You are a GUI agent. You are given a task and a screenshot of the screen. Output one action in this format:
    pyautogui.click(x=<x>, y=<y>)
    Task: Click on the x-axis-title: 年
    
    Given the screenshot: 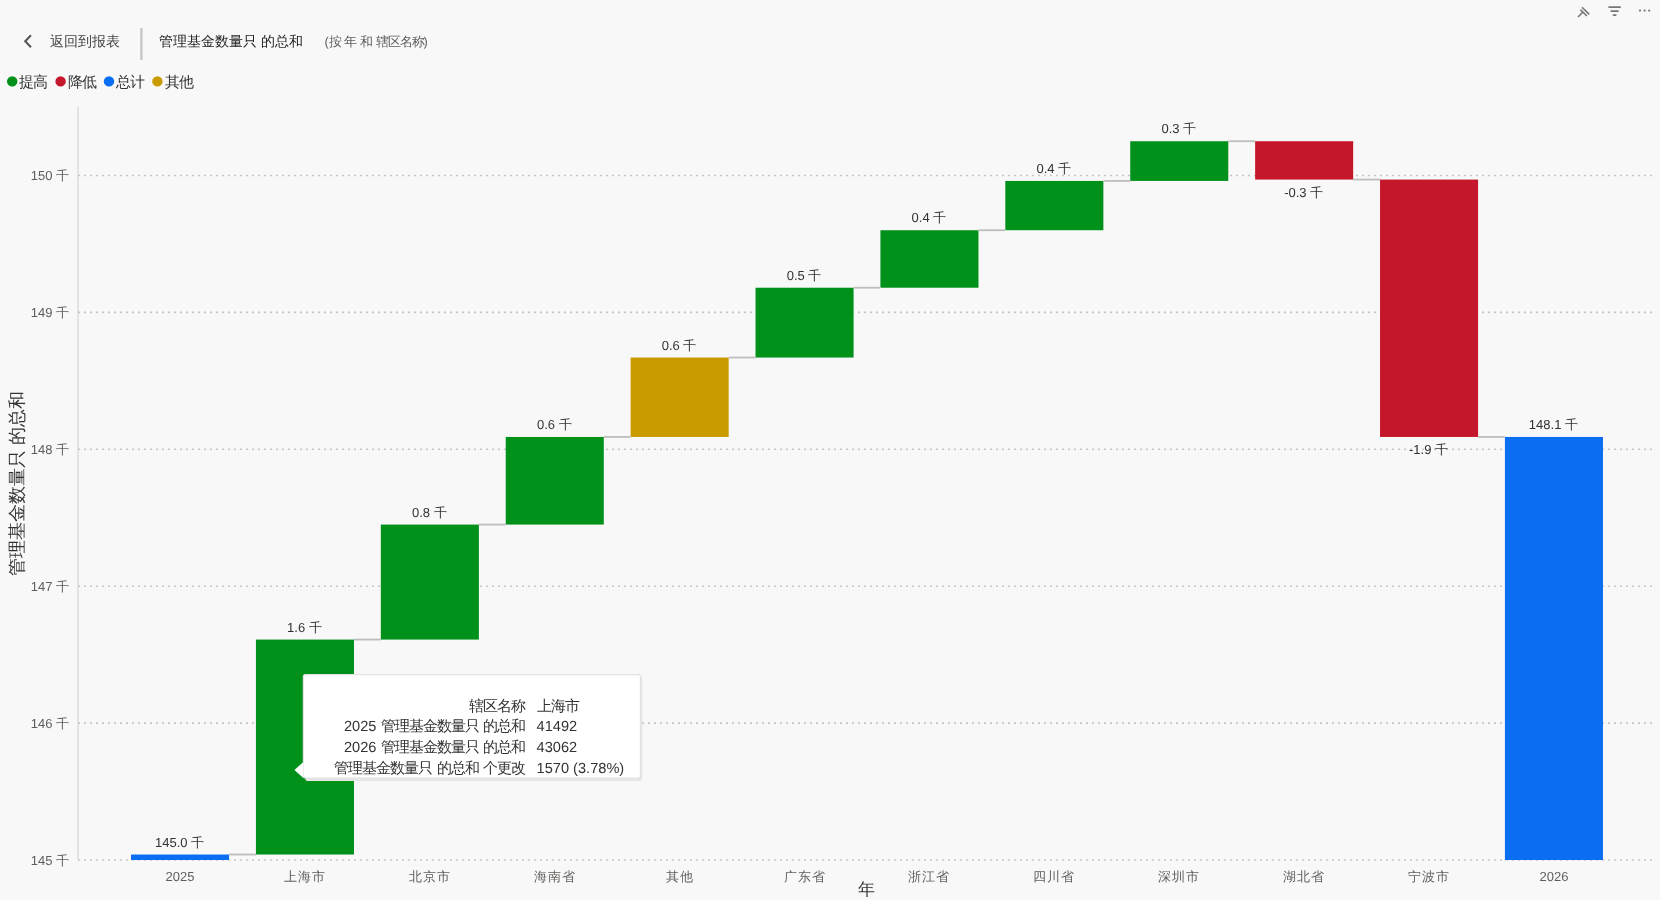 What is the action you would take?
    pyautogui.click(x=867, y=889)
    